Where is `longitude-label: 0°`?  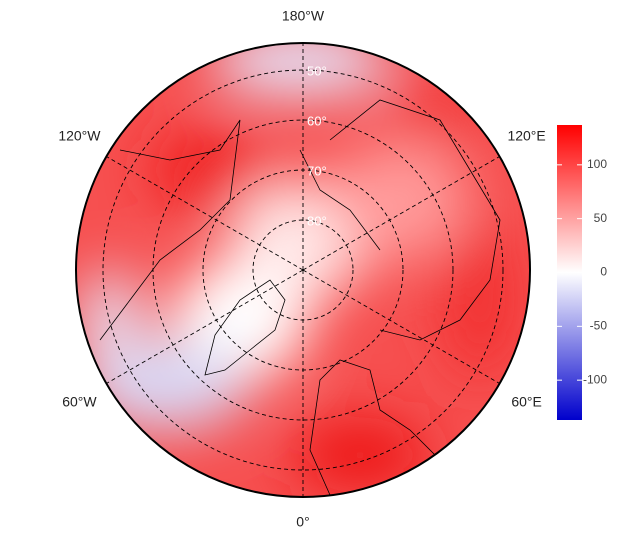
longitude-label: 0° is located at coordinates (302, 522).